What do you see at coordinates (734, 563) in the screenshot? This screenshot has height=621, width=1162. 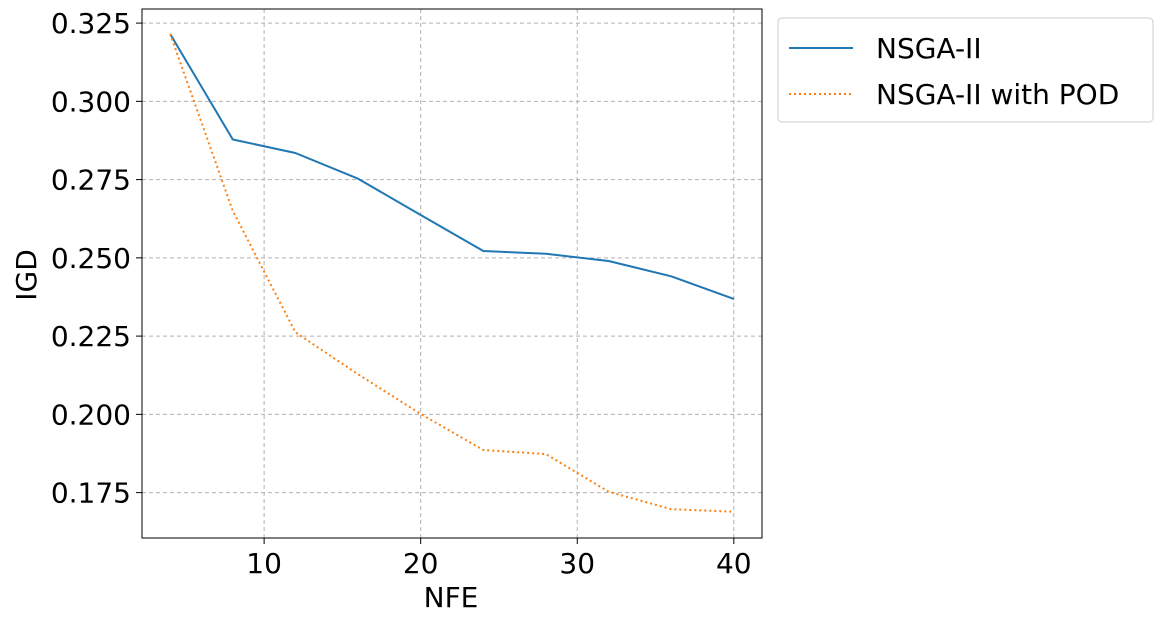 I see `x-tick-label: 40` at bounding box center [734, 563].